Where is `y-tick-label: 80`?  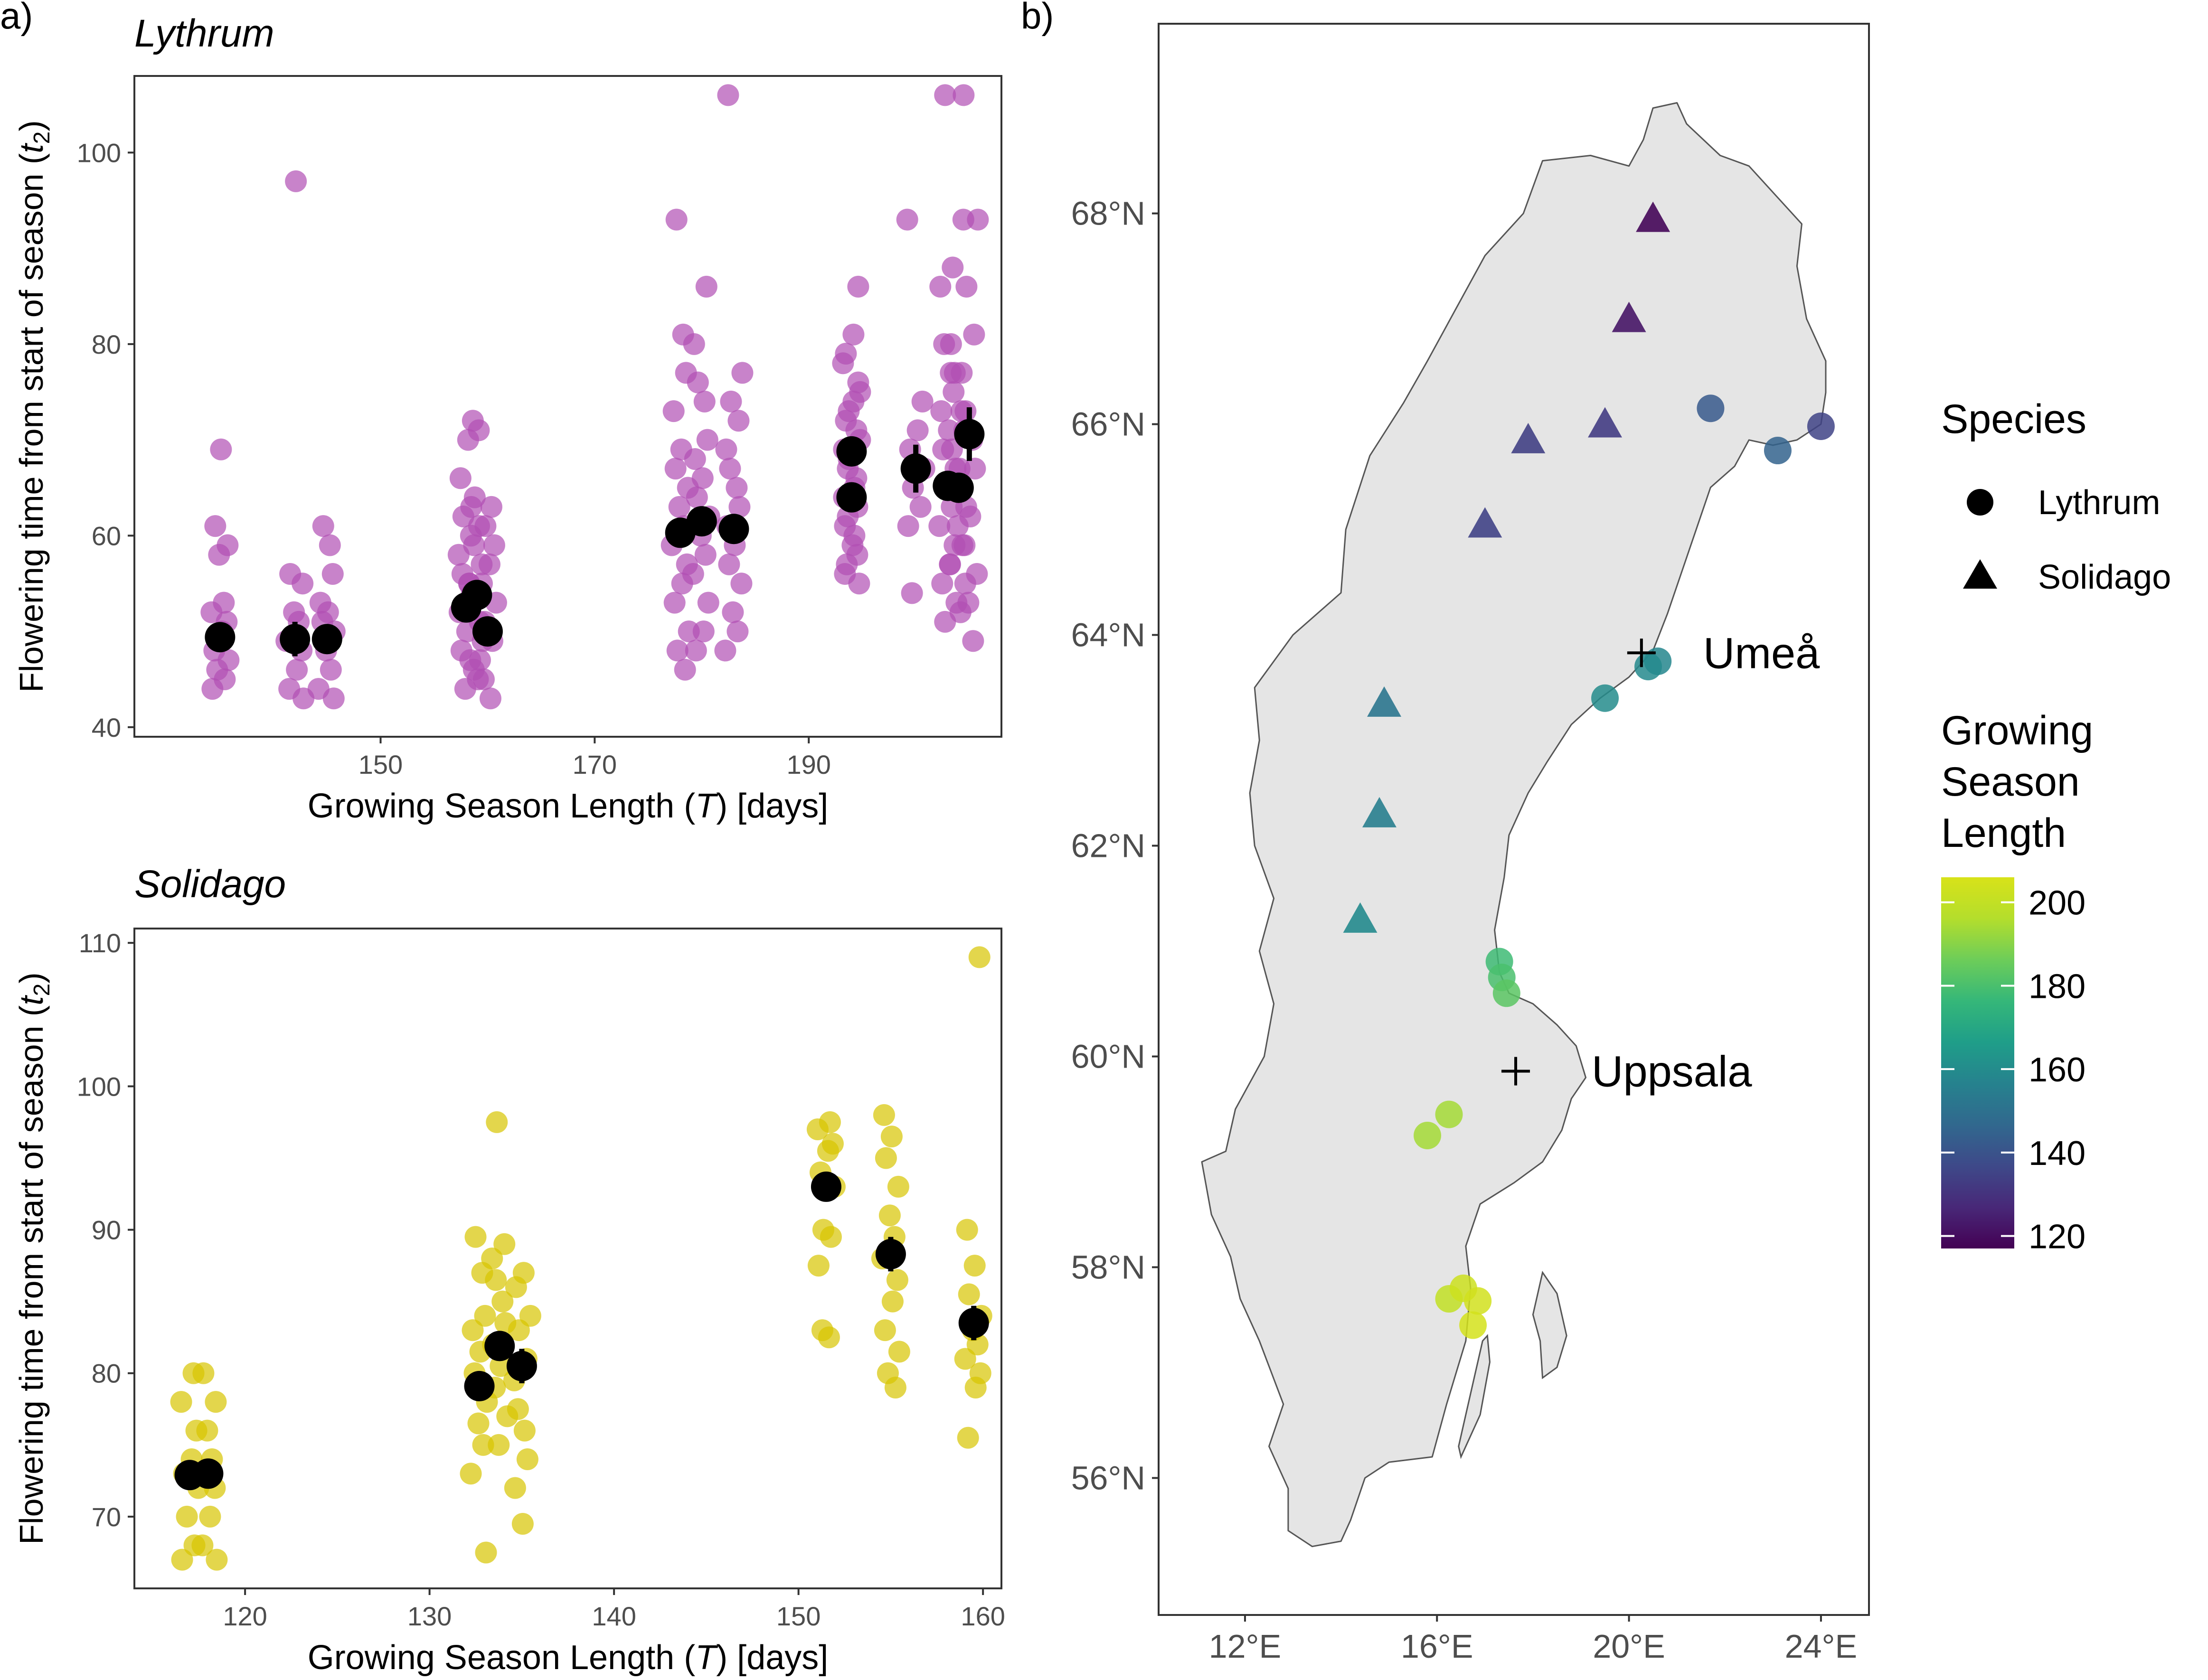
y-tick-label: 80 is located at coordinates (107, 1374).